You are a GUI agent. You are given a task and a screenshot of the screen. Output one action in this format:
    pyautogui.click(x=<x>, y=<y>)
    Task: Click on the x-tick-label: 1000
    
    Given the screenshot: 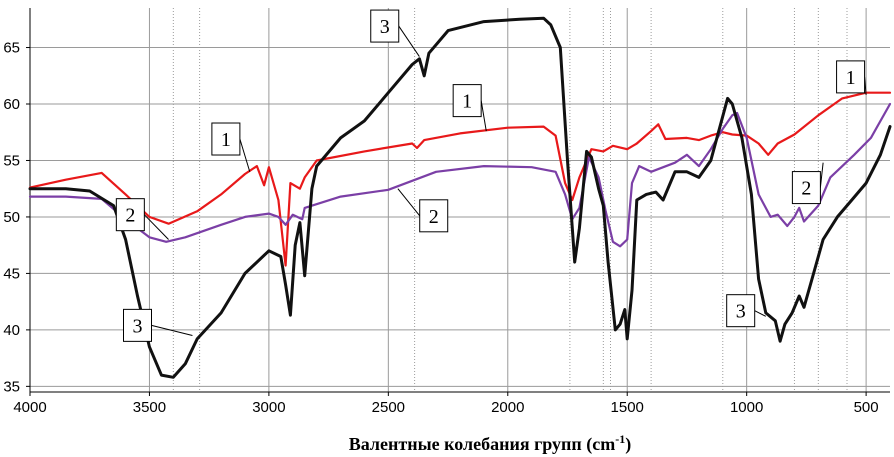 What is the action you would take?
    pyautogui.click(x=746, y=407)
    